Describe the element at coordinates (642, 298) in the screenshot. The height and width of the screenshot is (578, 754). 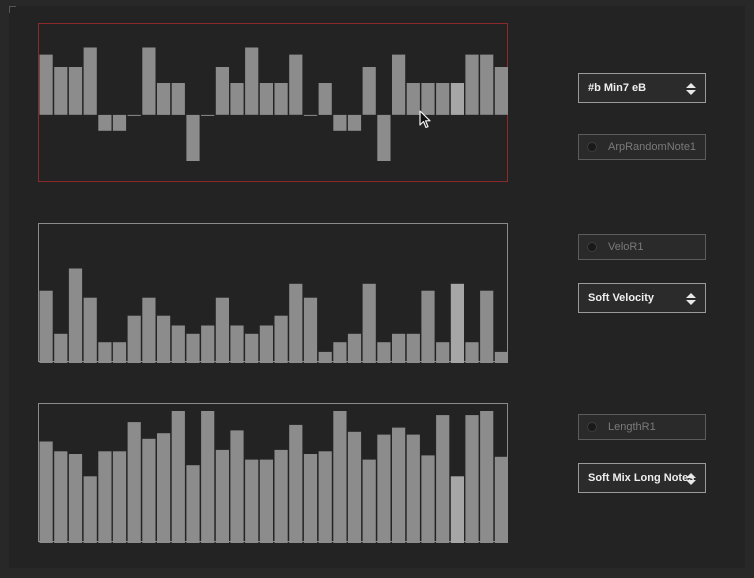
I see `velocity-menu: Soft Velocity` at that location.